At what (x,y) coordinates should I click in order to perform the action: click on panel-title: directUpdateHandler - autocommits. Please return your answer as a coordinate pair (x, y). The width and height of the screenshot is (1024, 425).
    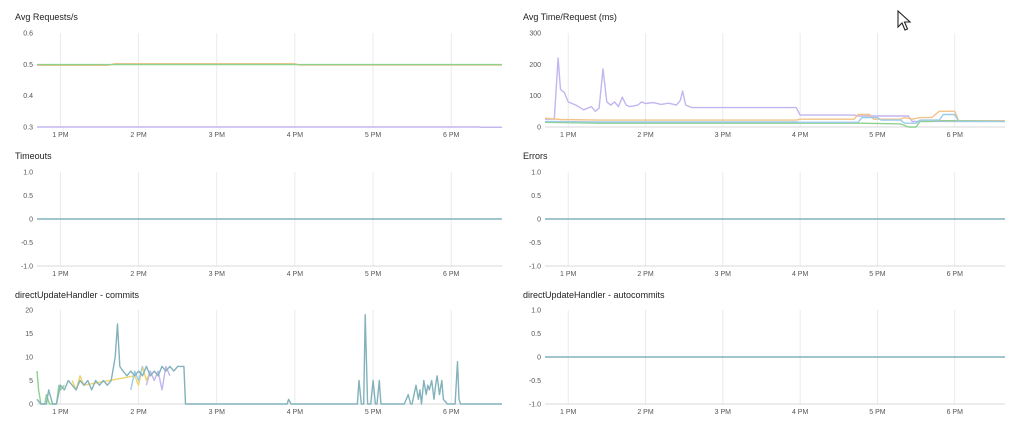
    Looking at the image, I should click on (594, 295).